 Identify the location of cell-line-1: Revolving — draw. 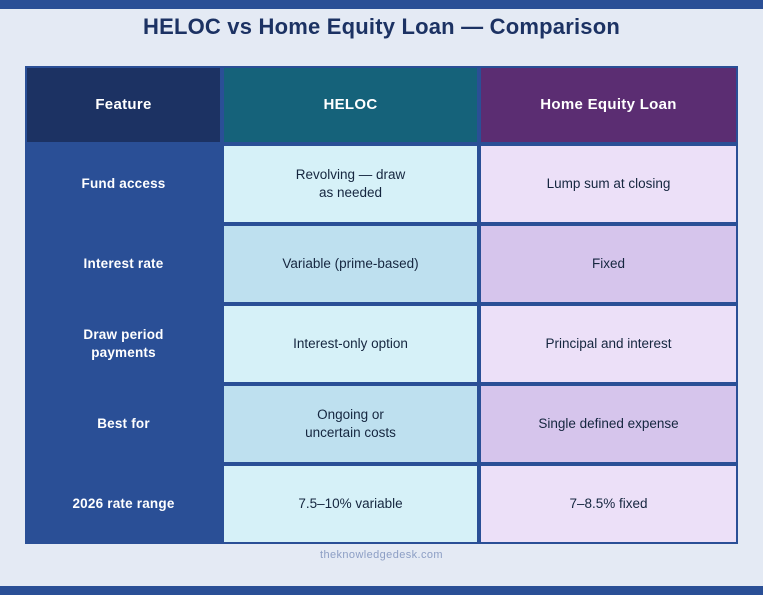
(350, 174).